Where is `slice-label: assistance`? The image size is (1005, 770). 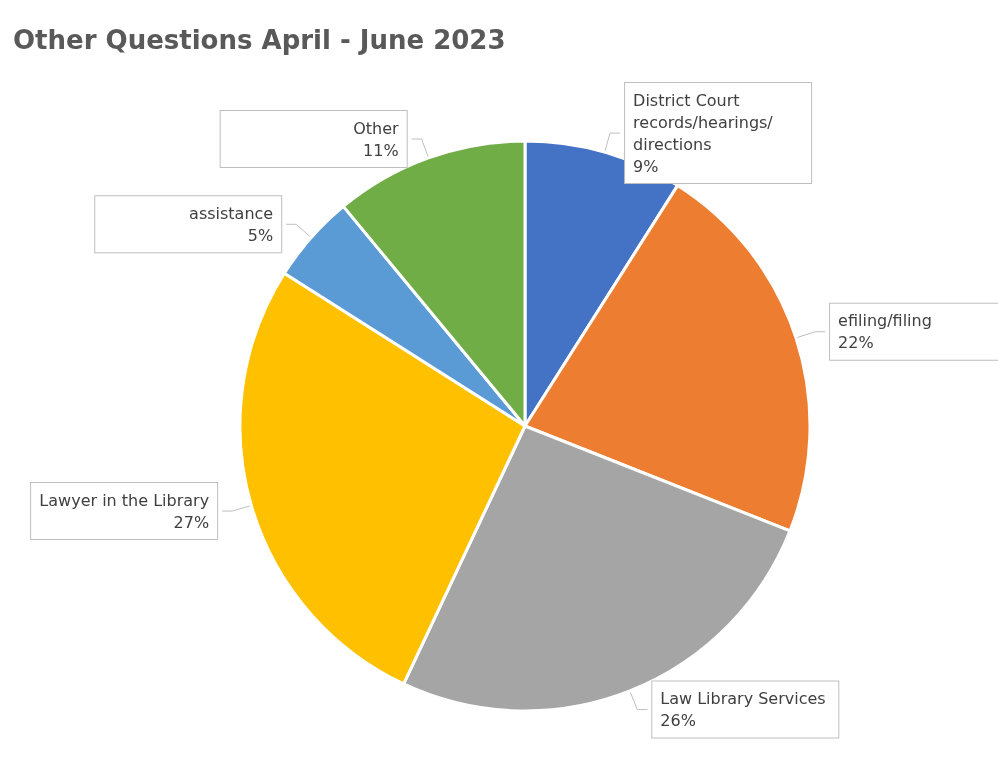
slice-label: assistance is located at coordinates (231, 213).